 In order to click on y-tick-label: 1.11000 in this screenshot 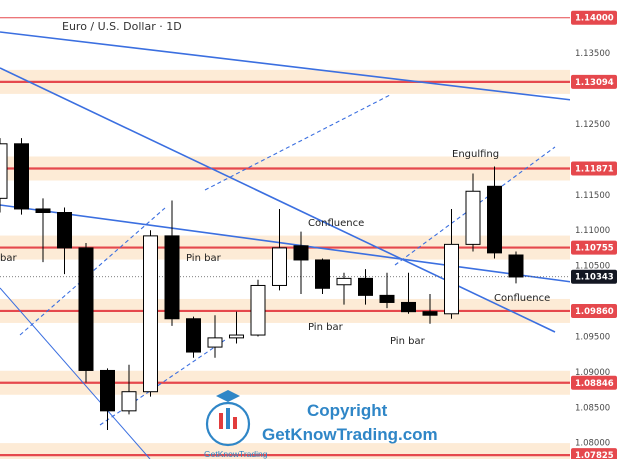, I will do `click(592, 231)`.